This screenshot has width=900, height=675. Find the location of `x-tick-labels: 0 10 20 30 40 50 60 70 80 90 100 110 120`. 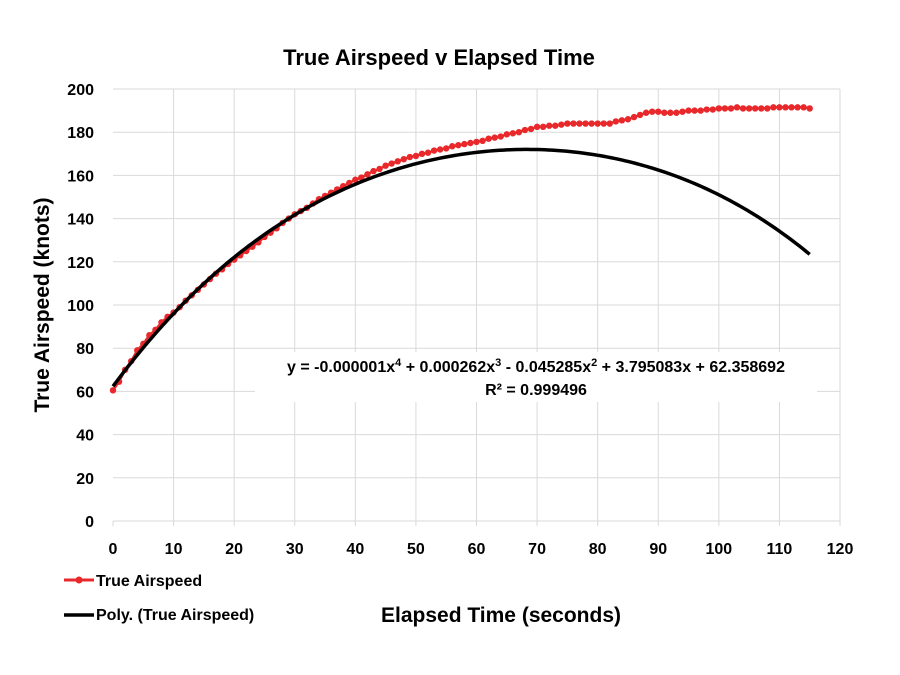

x-tick-labels: 0 10 20 30 40 50 60 70 80 90 100 110 120 is located at coordinates (481, 539).